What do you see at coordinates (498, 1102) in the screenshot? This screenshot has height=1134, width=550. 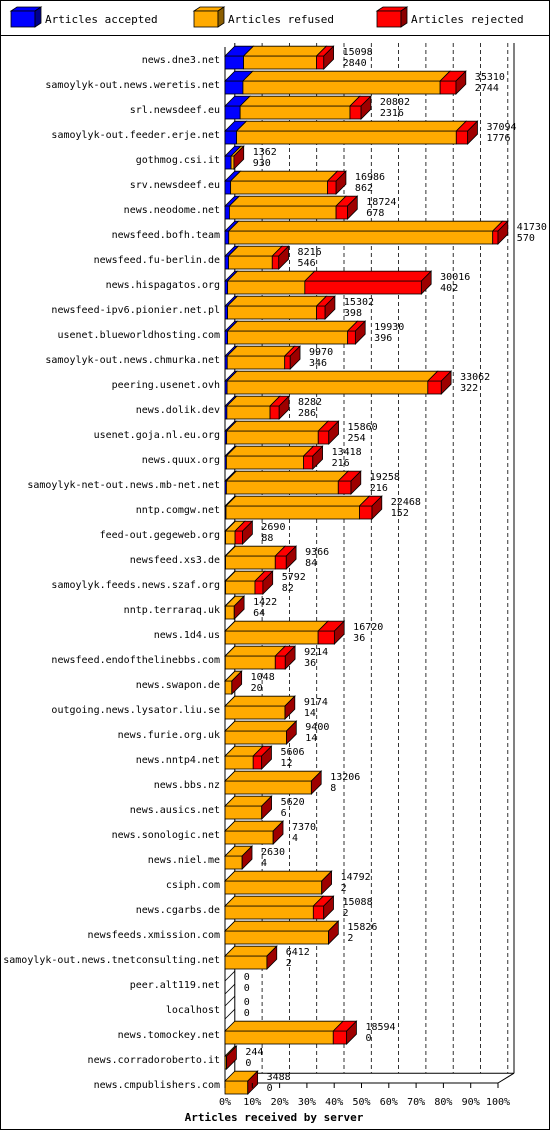 I see `x-tick-label: 100%` at bounding box center [498, 1102].